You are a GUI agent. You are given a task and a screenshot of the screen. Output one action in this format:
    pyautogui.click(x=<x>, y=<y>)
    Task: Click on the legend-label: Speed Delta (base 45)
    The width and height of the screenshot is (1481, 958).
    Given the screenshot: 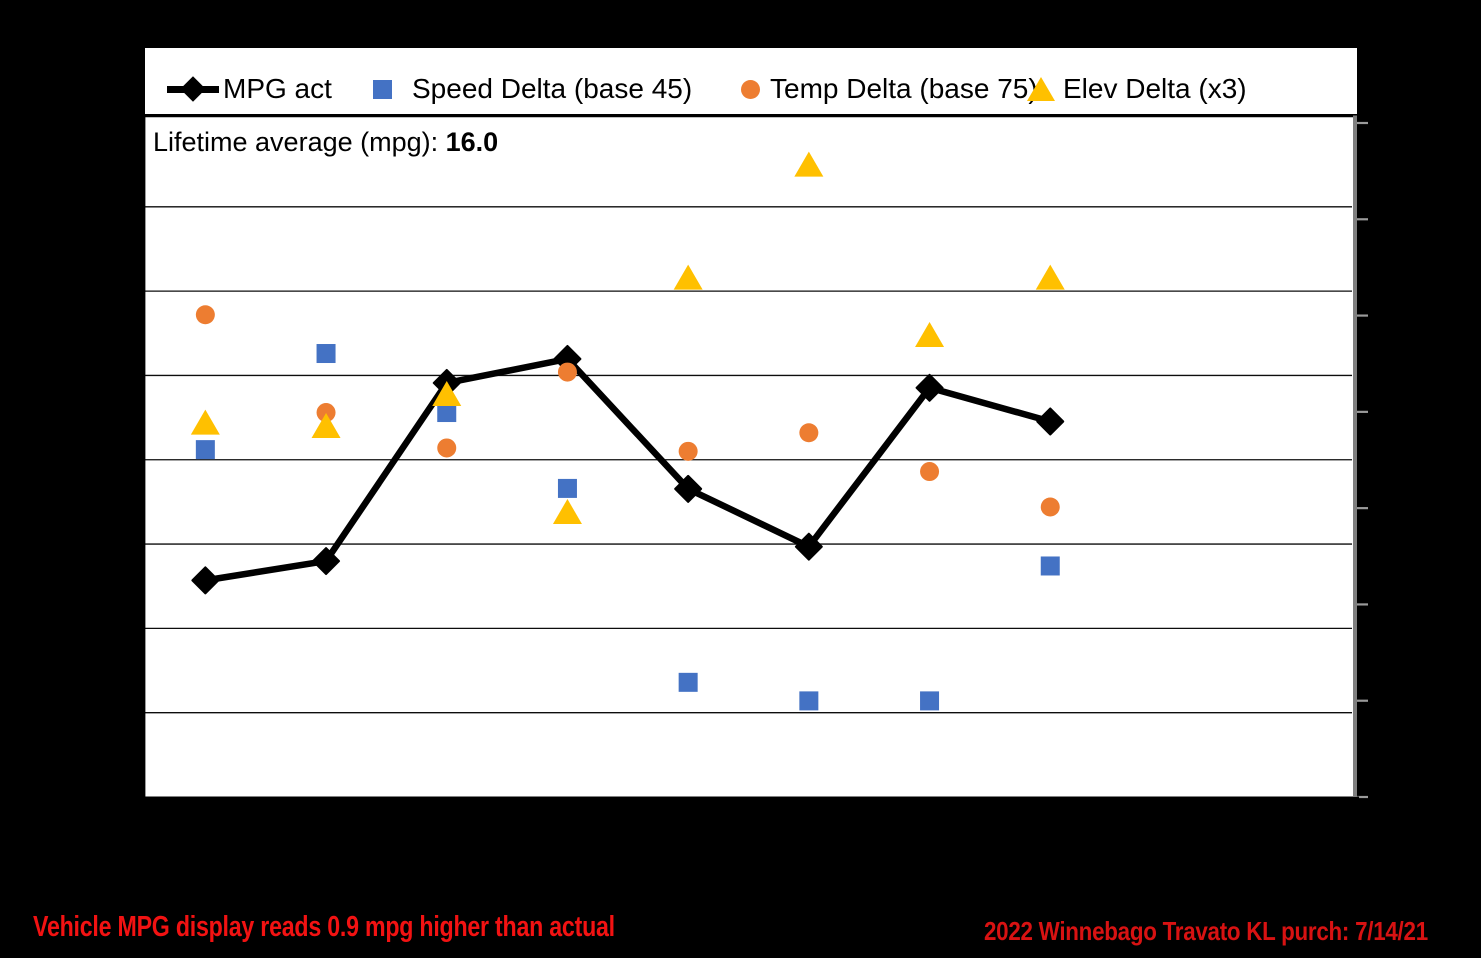 What is the action you would take?
    pyautogui.click(x=552, y=88)
    